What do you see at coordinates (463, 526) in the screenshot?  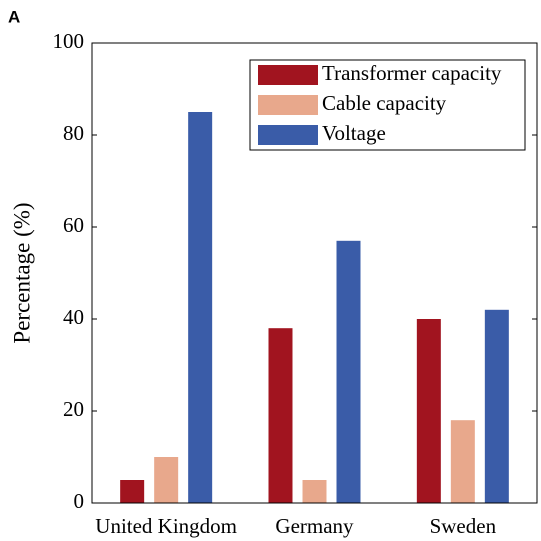 I see `x-tick-label: Sweden` at bounding box center [463, 526].